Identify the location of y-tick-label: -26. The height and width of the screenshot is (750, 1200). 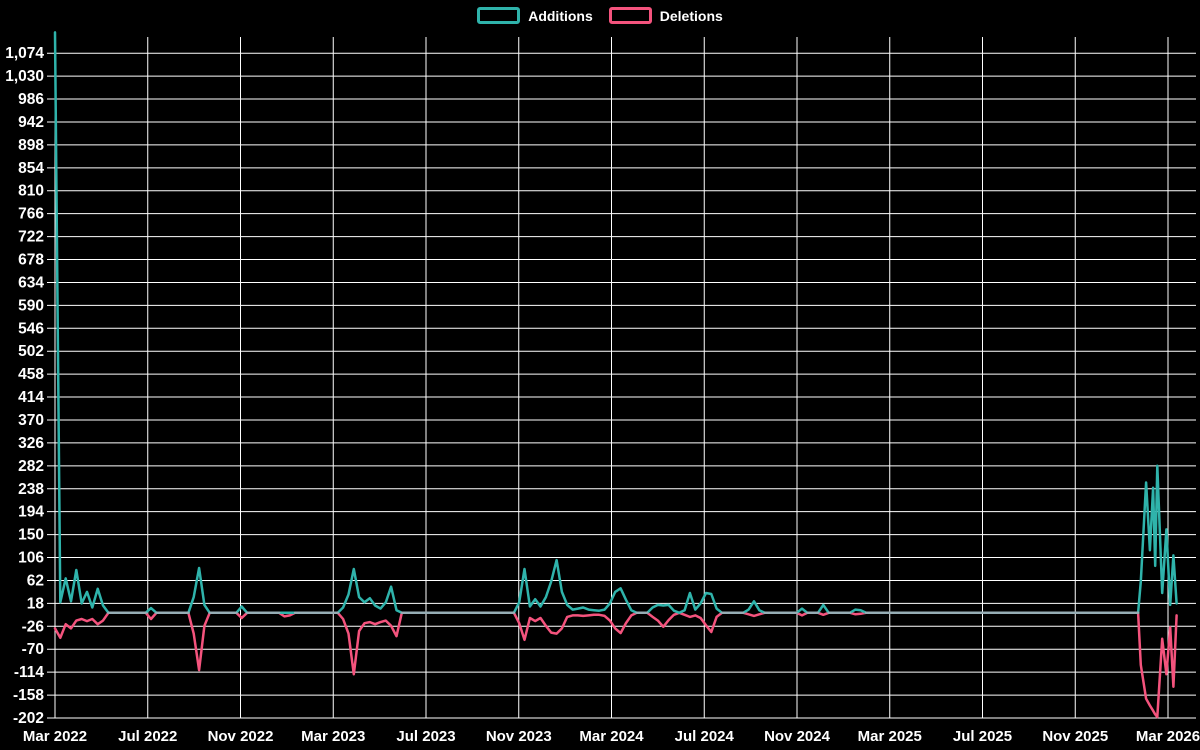
(33, 626).